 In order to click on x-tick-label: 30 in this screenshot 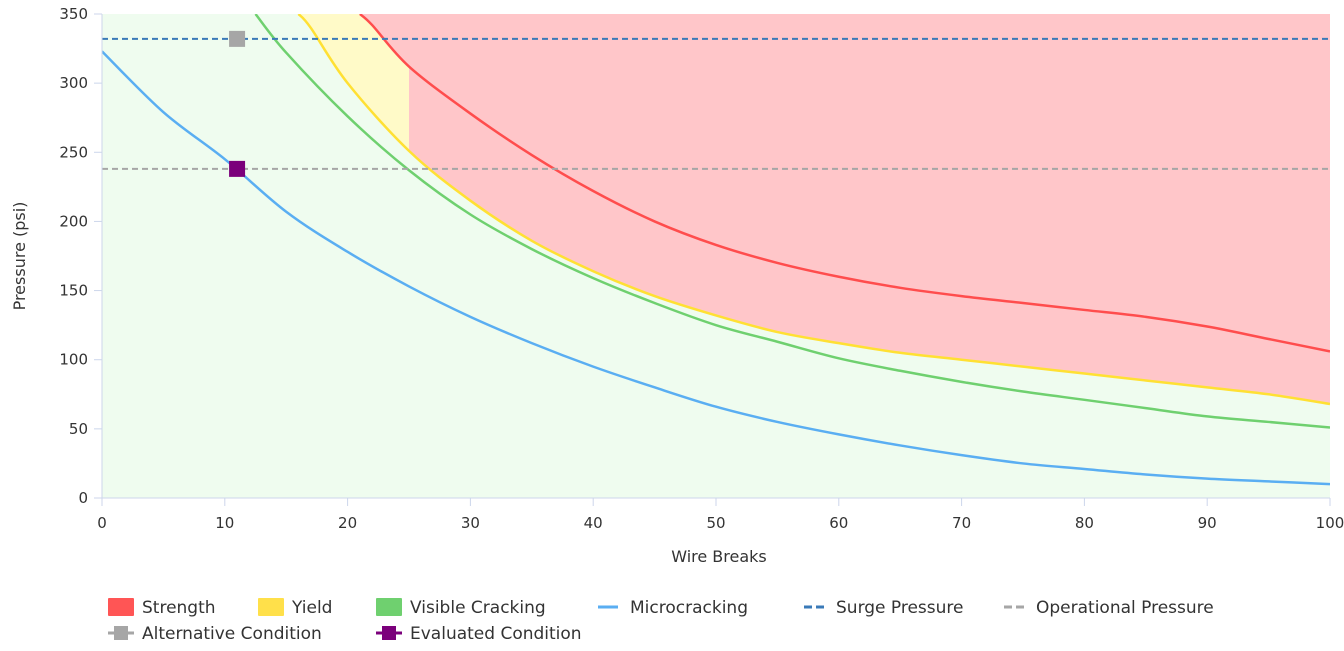, I will do `click(470, 523)`.